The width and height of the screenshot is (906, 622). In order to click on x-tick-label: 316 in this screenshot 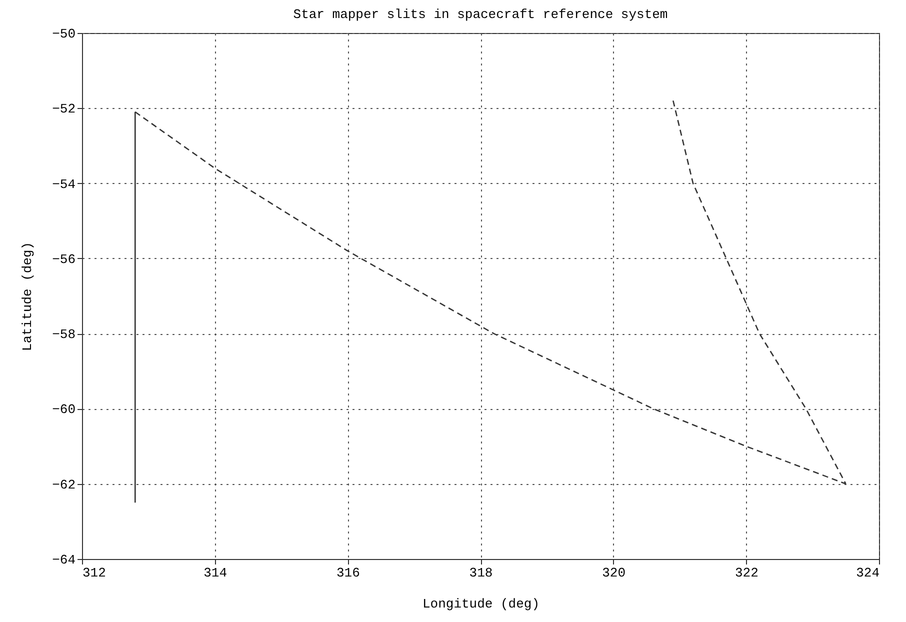, I will do `click(348, 573)`.